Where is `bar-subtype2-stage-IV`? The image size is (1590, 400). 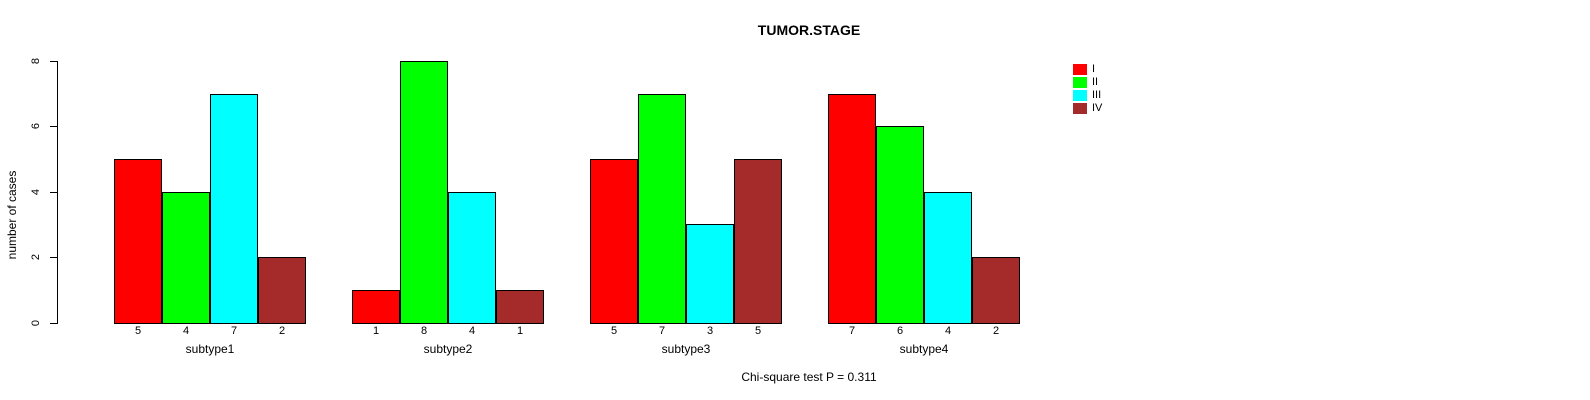 bar-subtype2-stage-IV is located at coordinates (520, 306).